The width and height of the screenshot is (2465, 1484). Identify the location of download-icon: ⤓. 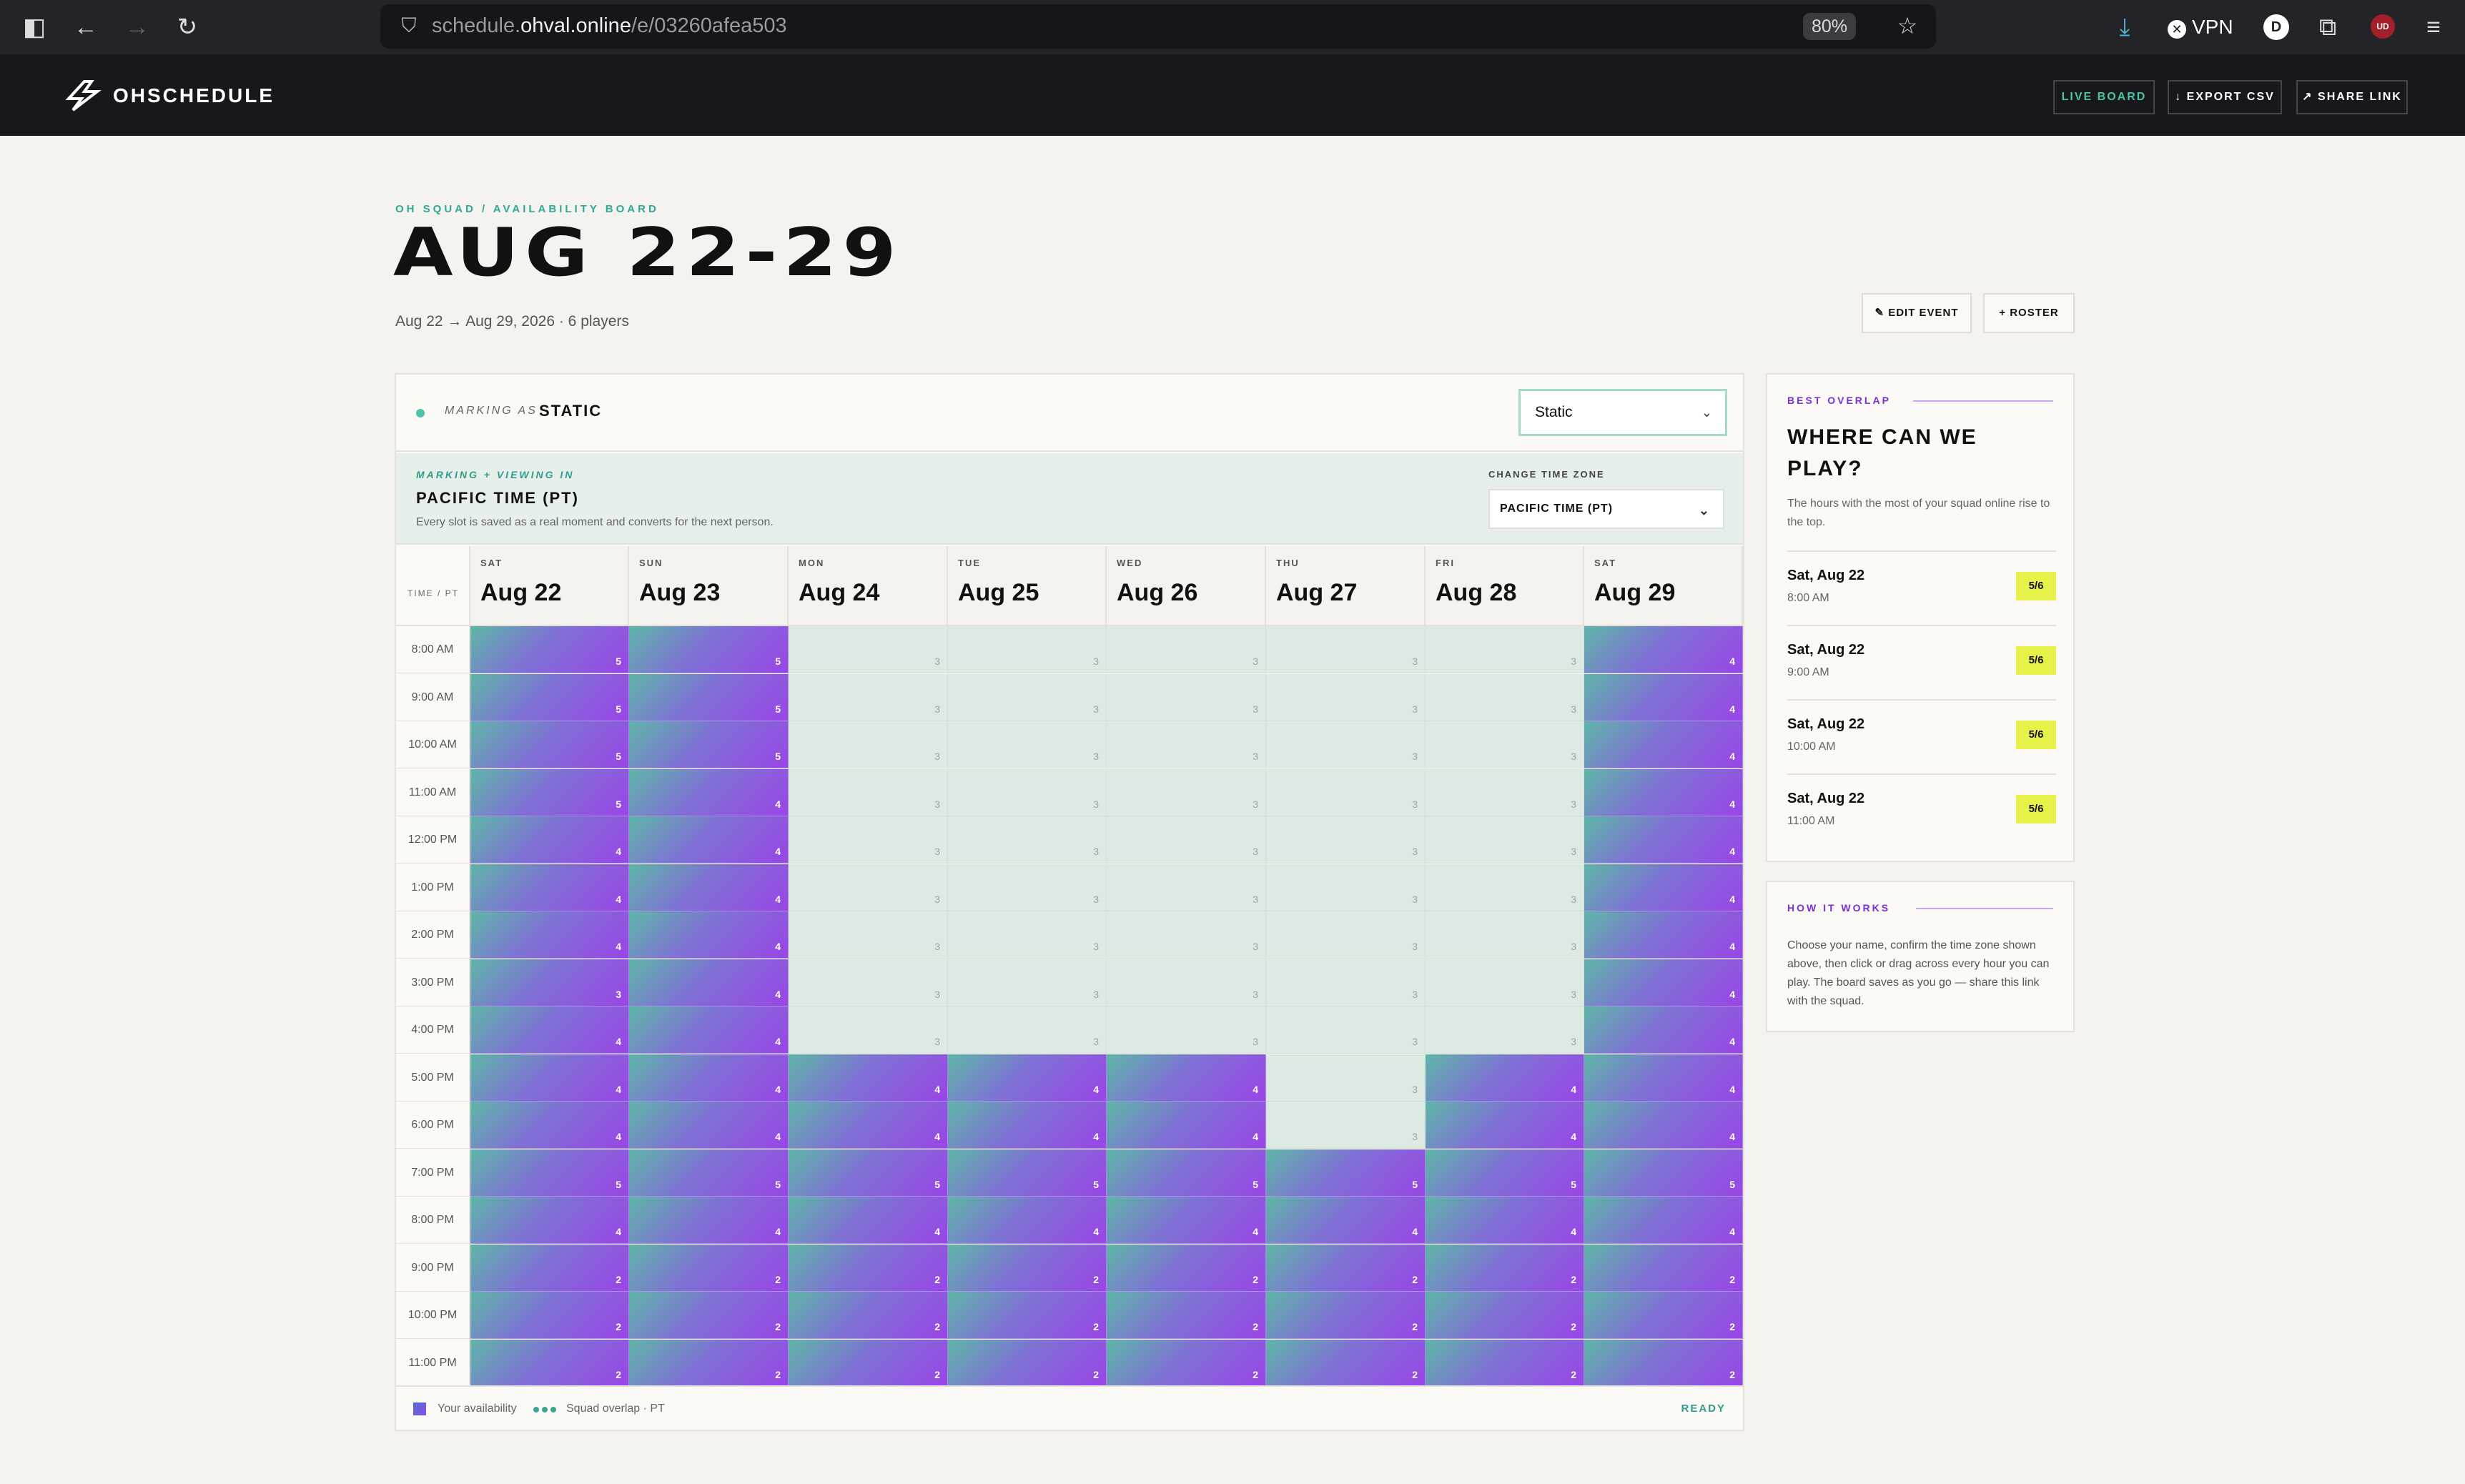
(2125, 27).